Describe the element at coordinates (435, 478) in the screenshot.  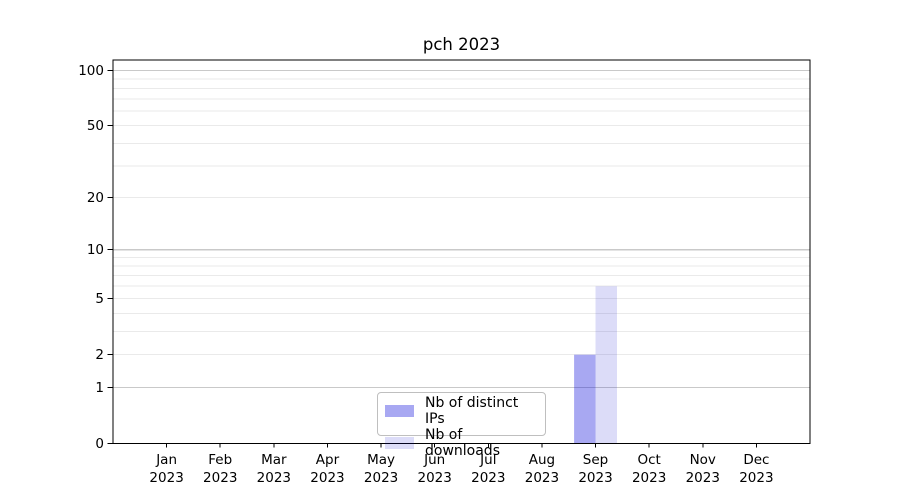
I see `x-tick-year-label-jun: 2023` at that location.